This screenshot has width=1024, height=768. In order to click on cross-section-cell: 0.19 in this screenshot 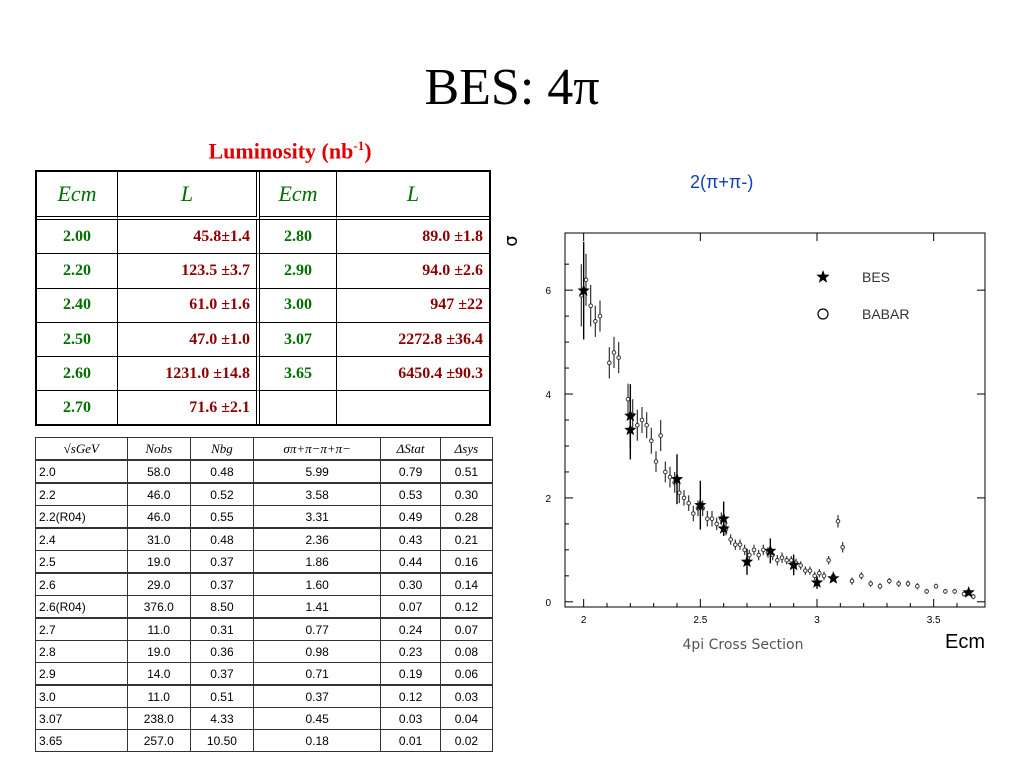, I will do `click(410, 674)`.